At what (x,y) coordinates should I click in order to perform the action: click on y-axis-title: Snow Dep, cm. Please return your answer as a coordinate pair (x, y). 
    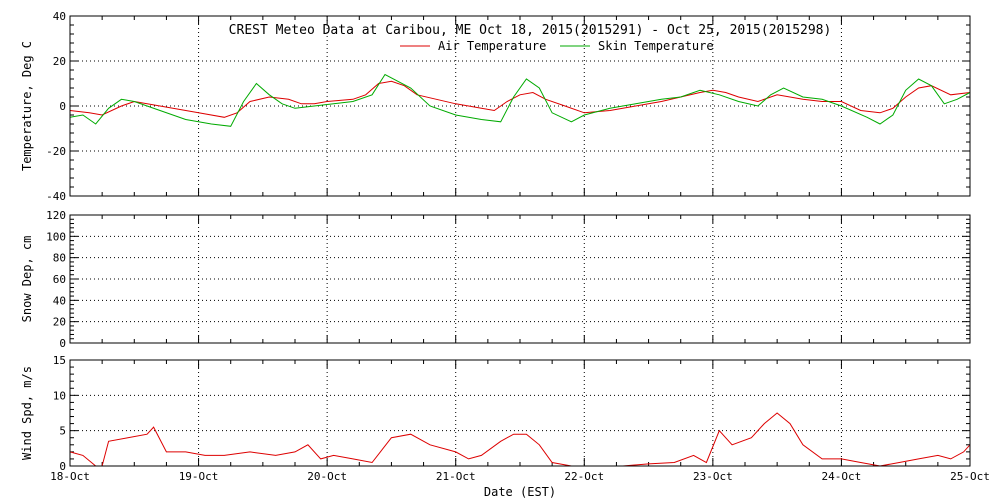
    Looking at the image, I should click on (27, 279).